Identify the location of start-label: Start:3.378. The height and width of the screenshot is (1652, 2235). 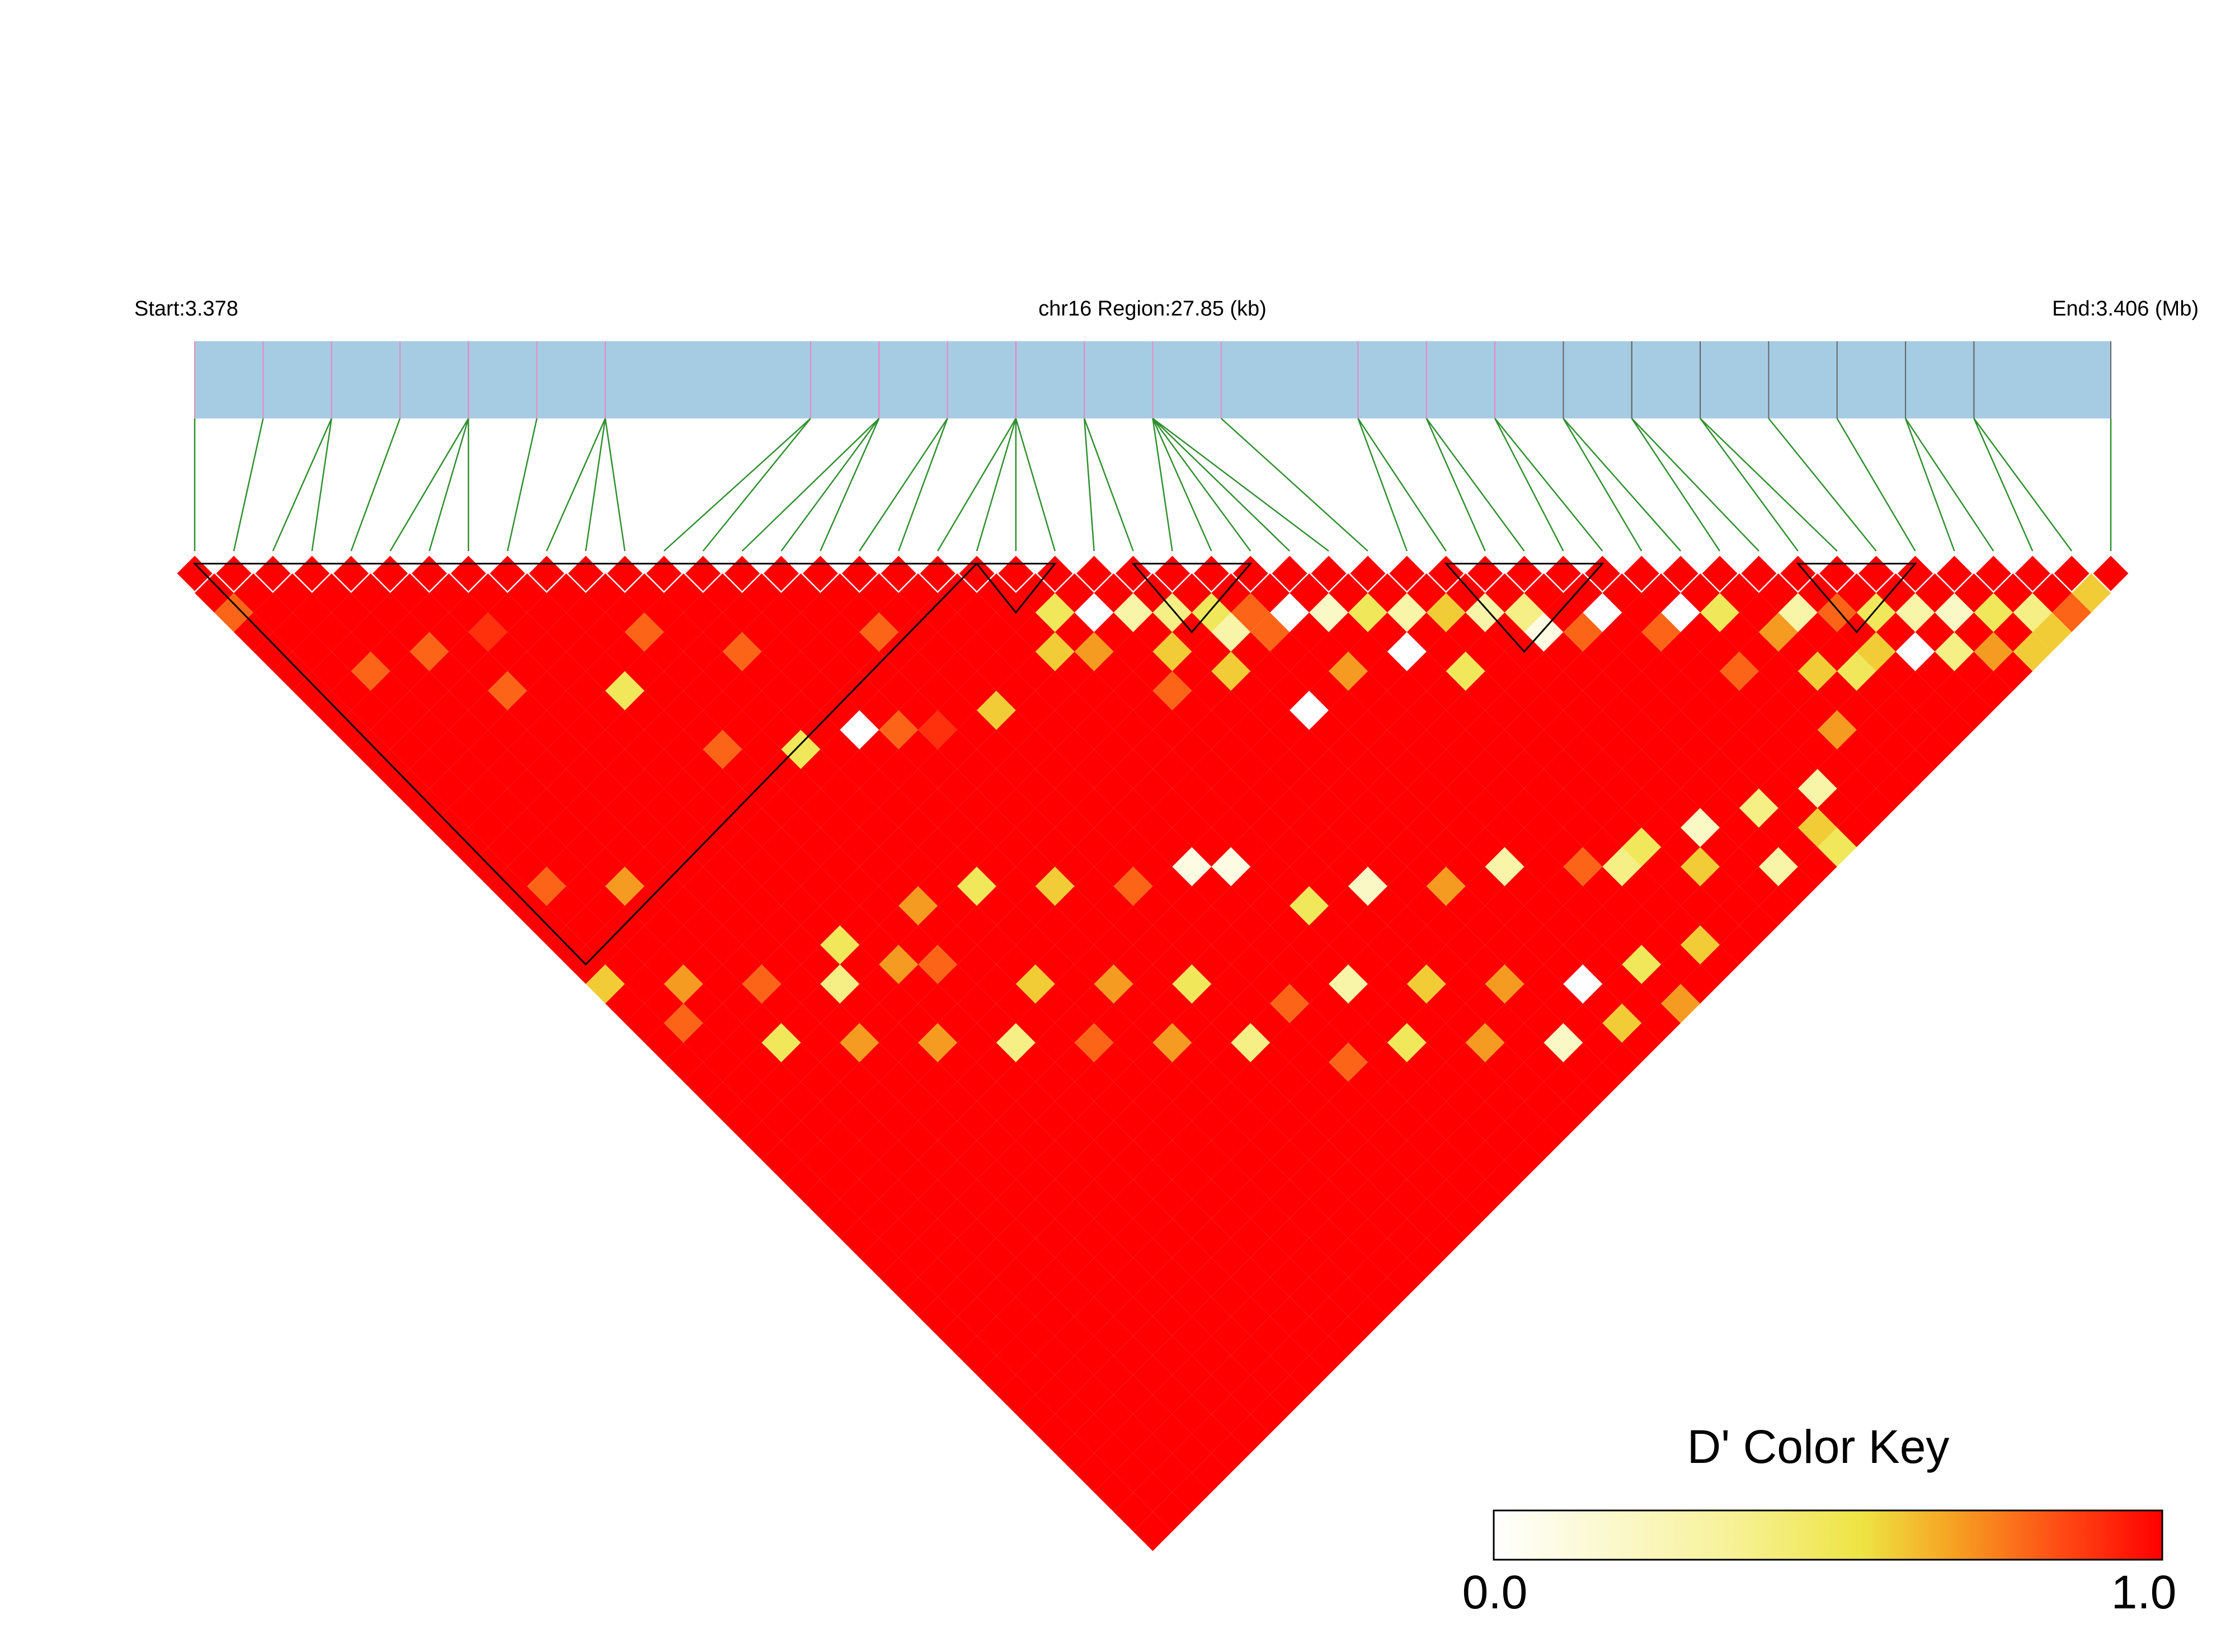
(186, 309).